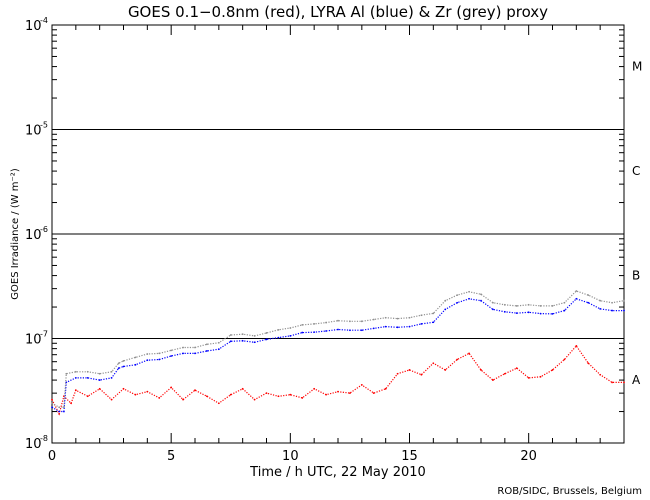 This screenshot has height=500, width=650. Describe the element at coordinates (637, 67) in the screenshot. I see `flare-class-label: M` at that location.